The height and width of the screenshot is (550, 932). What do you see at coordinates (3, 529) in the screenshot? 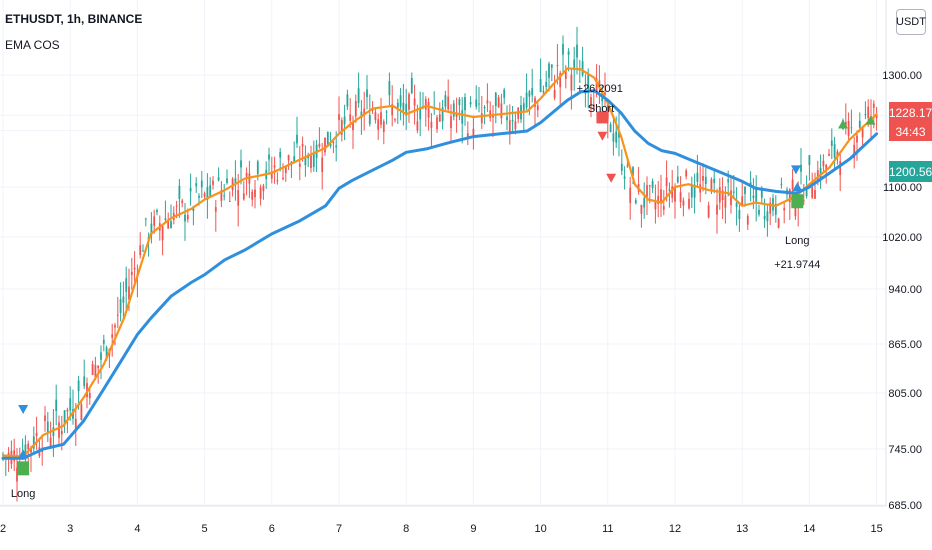
I see `x-tick-label: 2` at bounding box center [3, 529].